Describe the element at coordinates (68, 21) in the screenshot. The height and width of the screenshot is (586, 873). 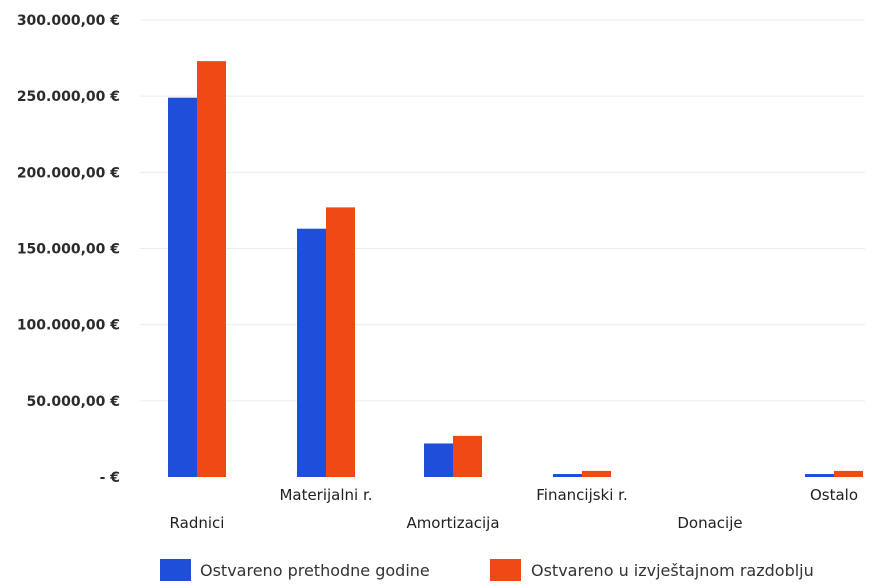
I see `y-tick-label: 300.000,00 €` at that location.